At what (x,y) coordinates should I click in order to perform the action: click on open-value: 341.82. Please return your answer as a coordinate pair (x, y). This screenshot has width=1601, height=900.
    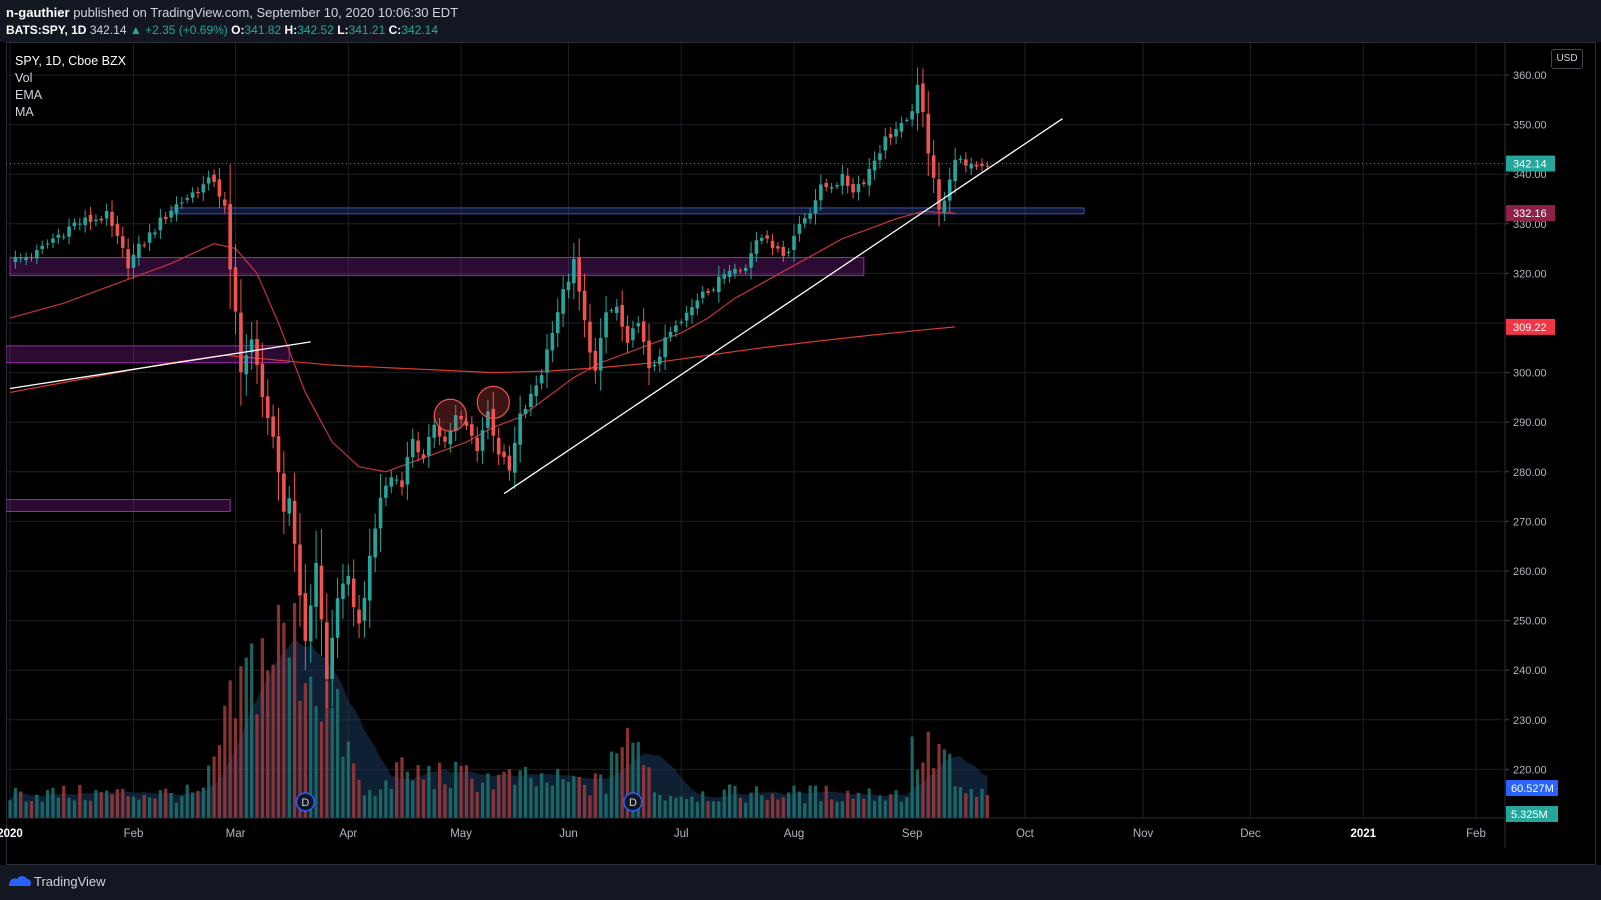
    Looking at the image, I should click on (263, 30).